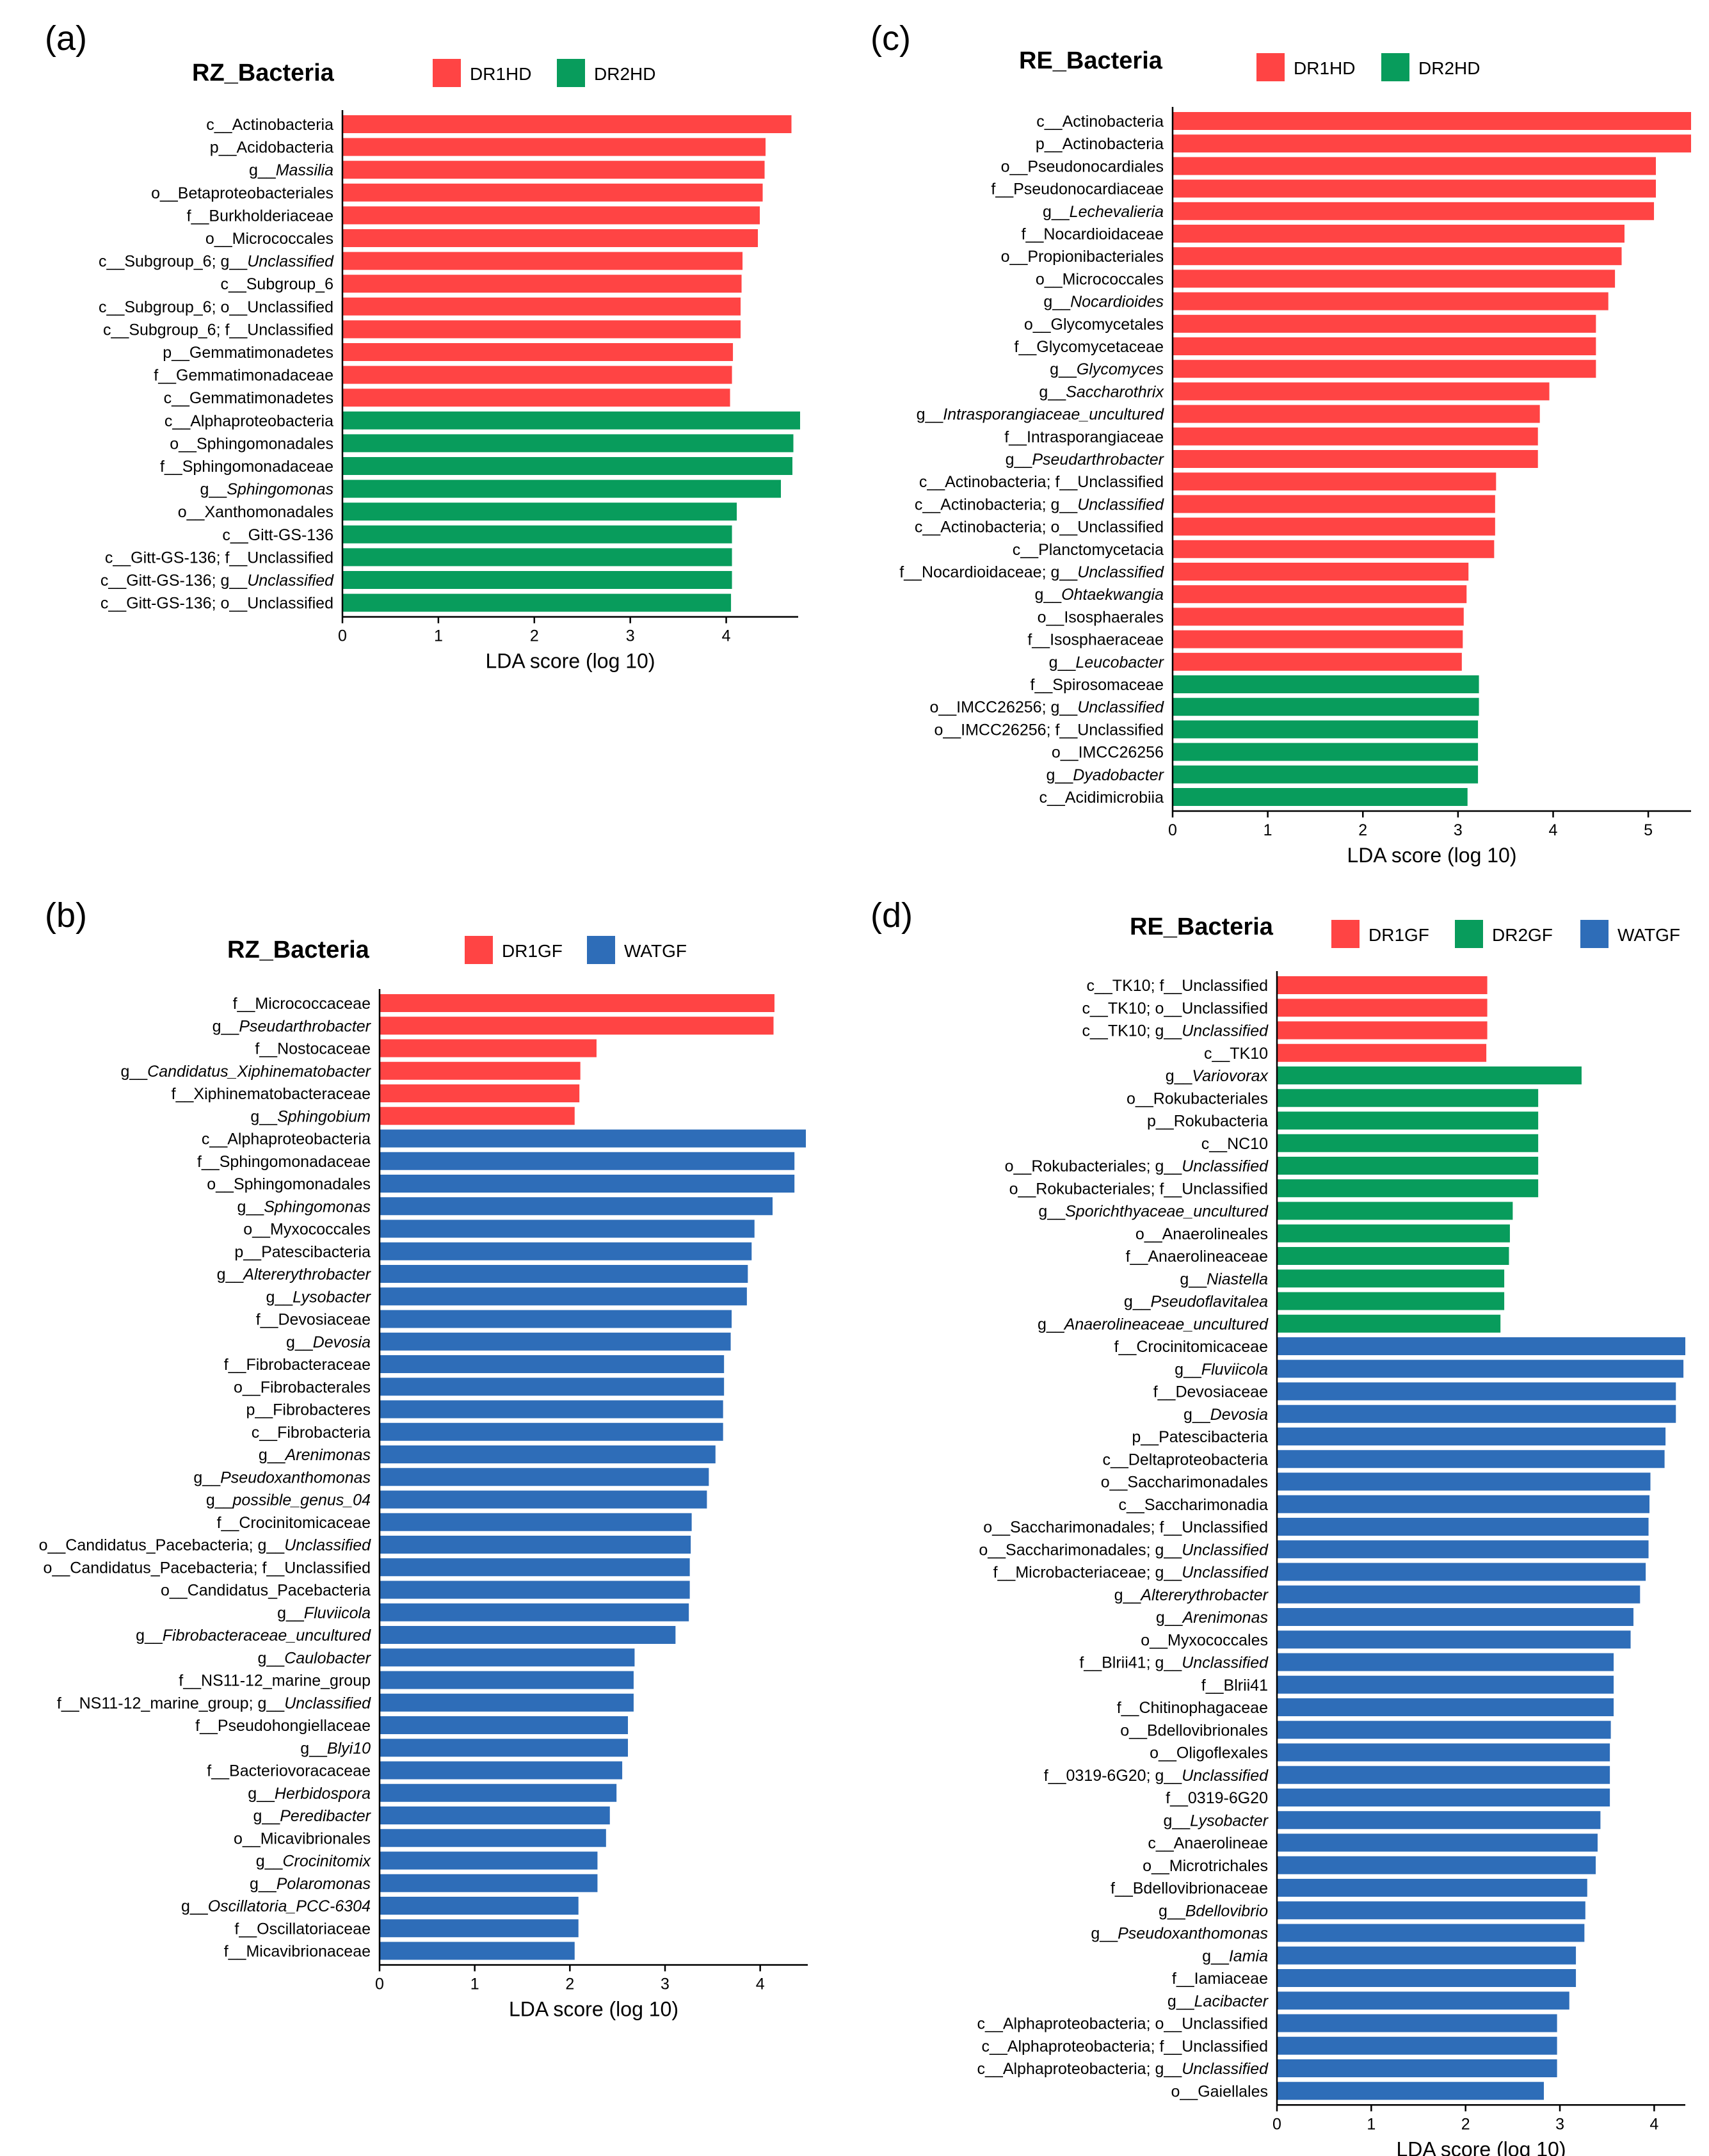  Describe the element at coordinates (569, 1984) in the screenshot. I see `x-tick-label: 2` at that location.